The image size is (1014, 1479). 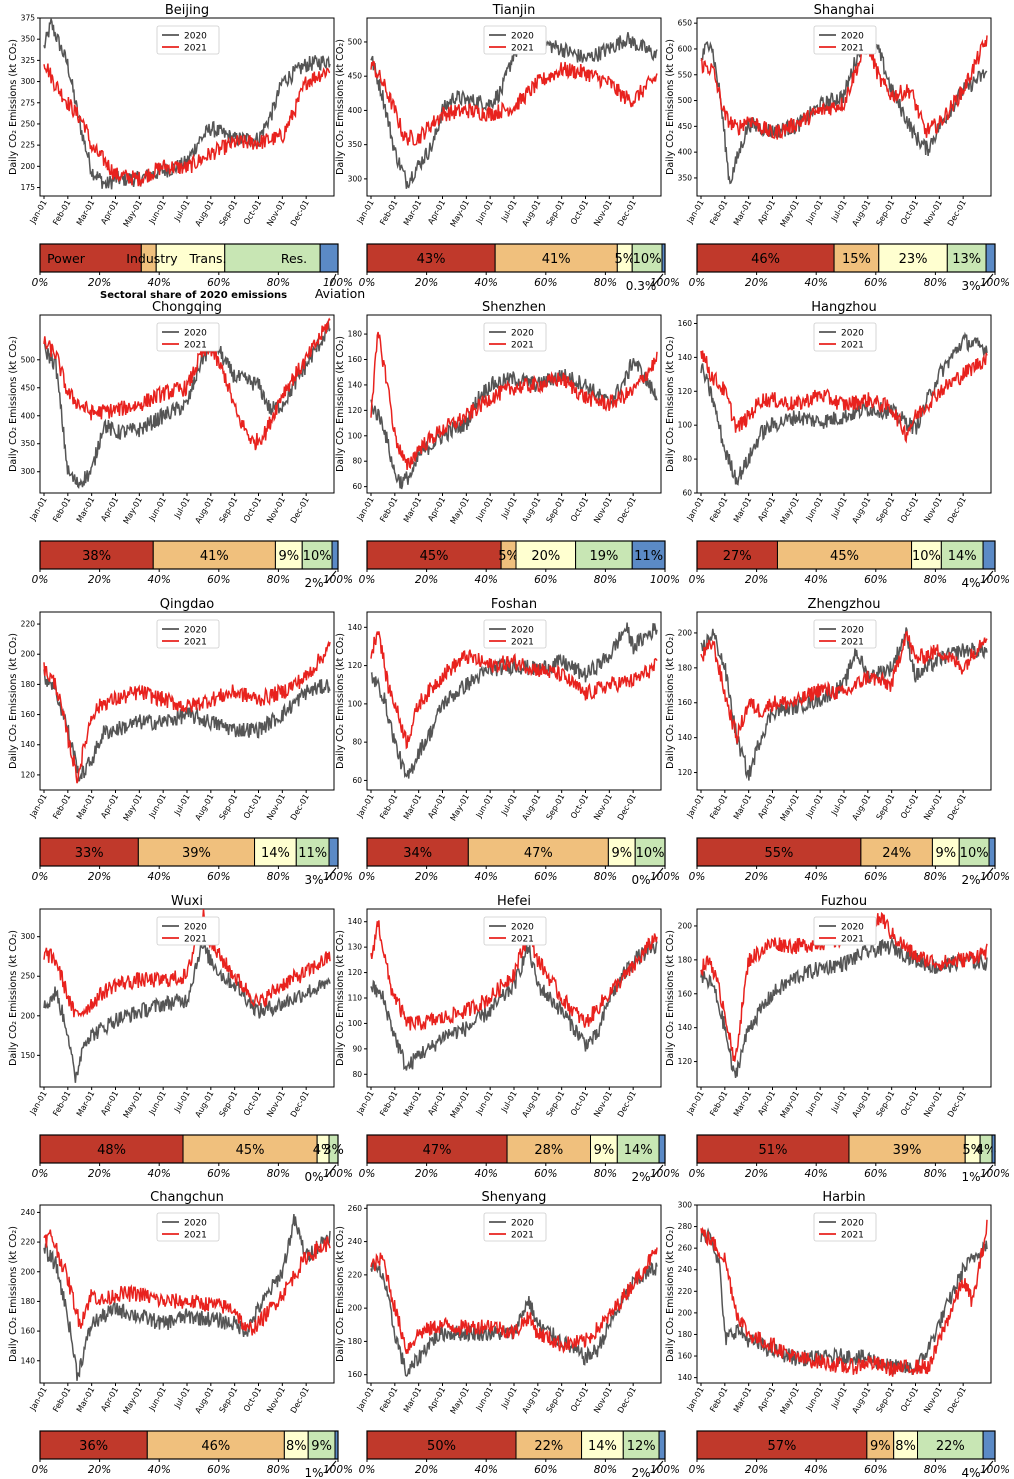 What do you see at coordinates (624, 259) in the screenshot?
I see `share-label: 5%` at bounding box center [624, 259].